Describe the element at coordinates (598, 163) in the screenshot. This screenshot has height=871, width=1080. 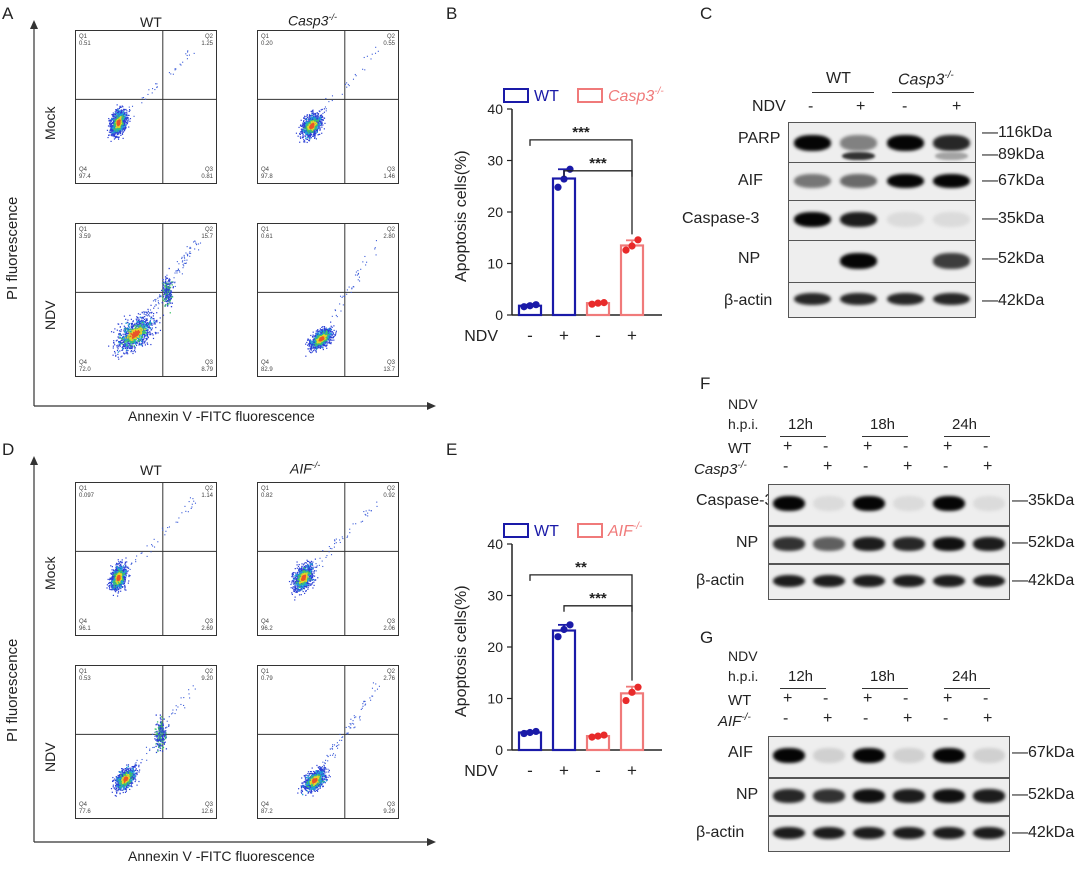
I see `chart-b-sig-2: ***` at that location.